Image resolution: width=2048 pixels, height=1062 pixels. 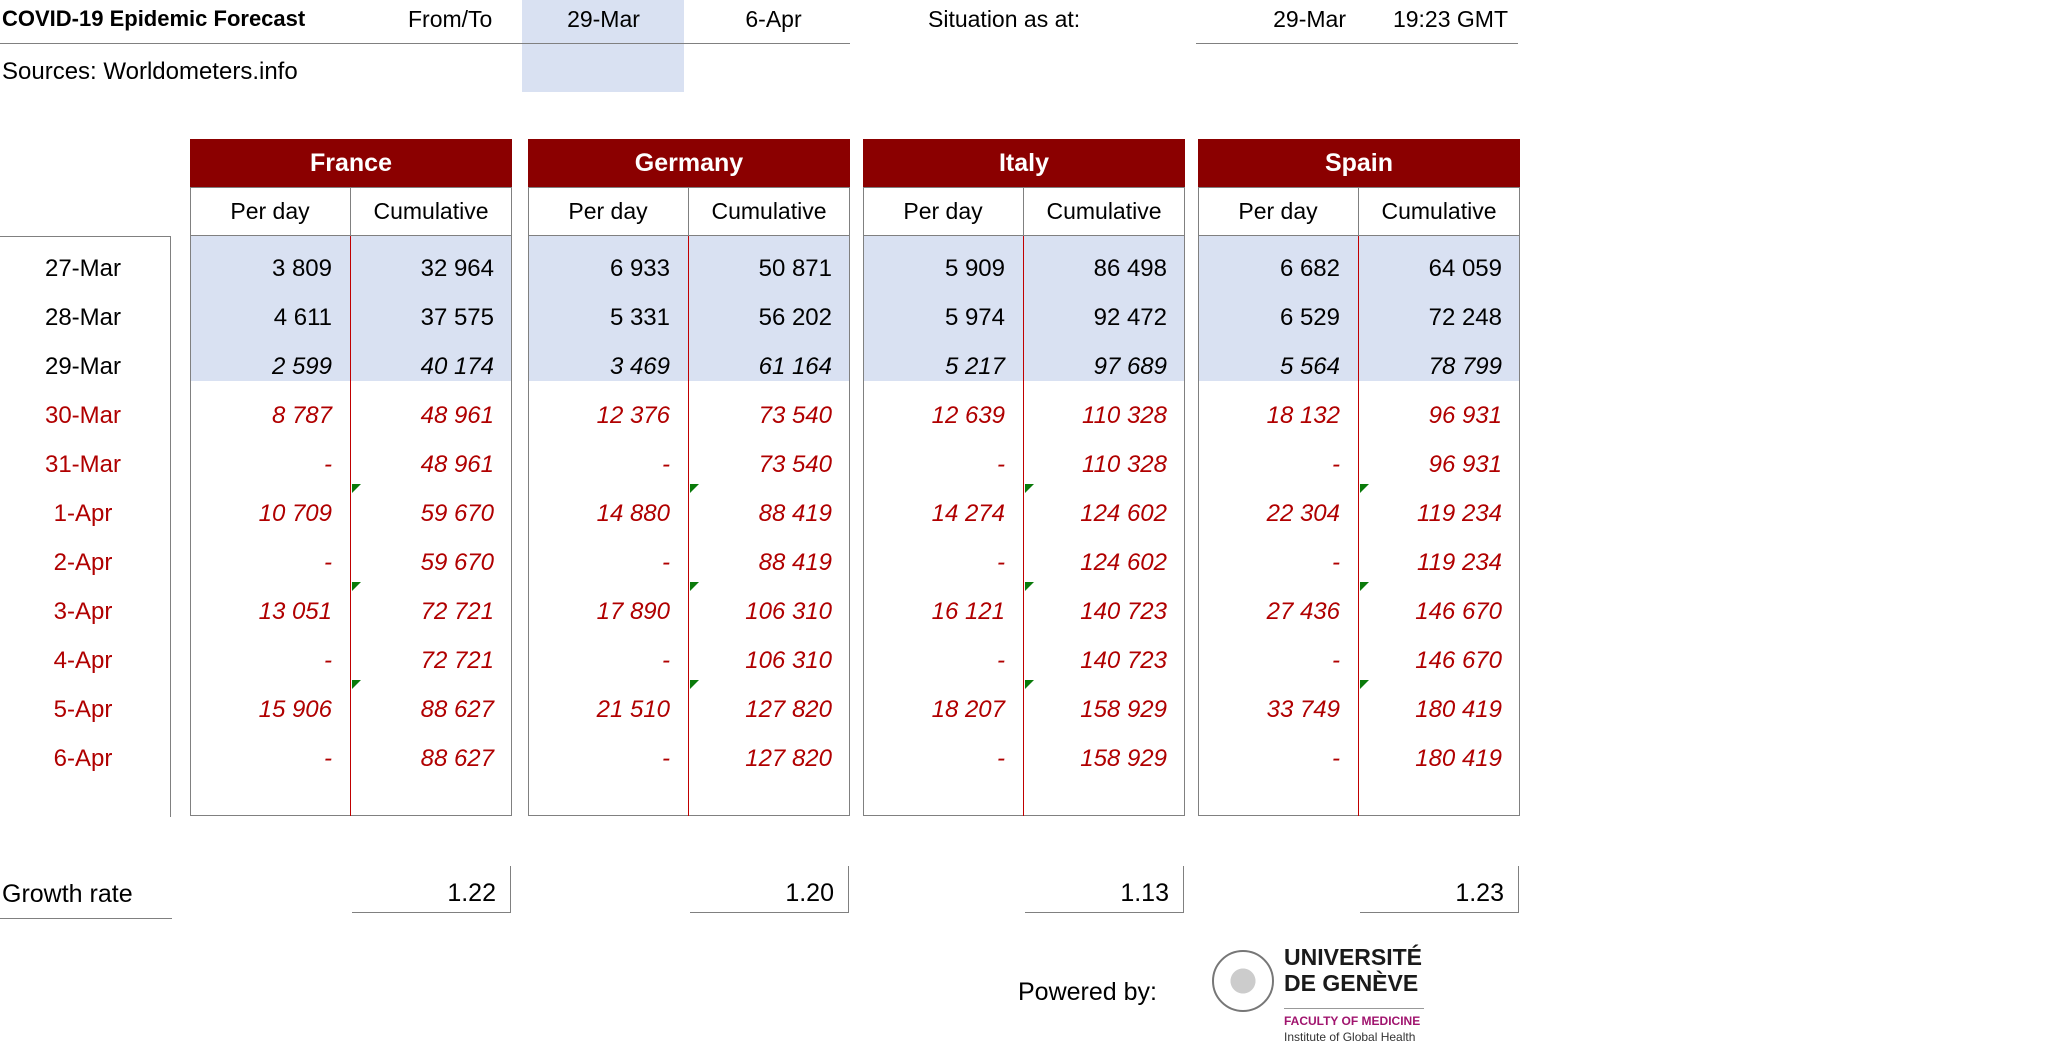 I want to click on per-day-cell: 27 436, so click(x=1303, y=611).